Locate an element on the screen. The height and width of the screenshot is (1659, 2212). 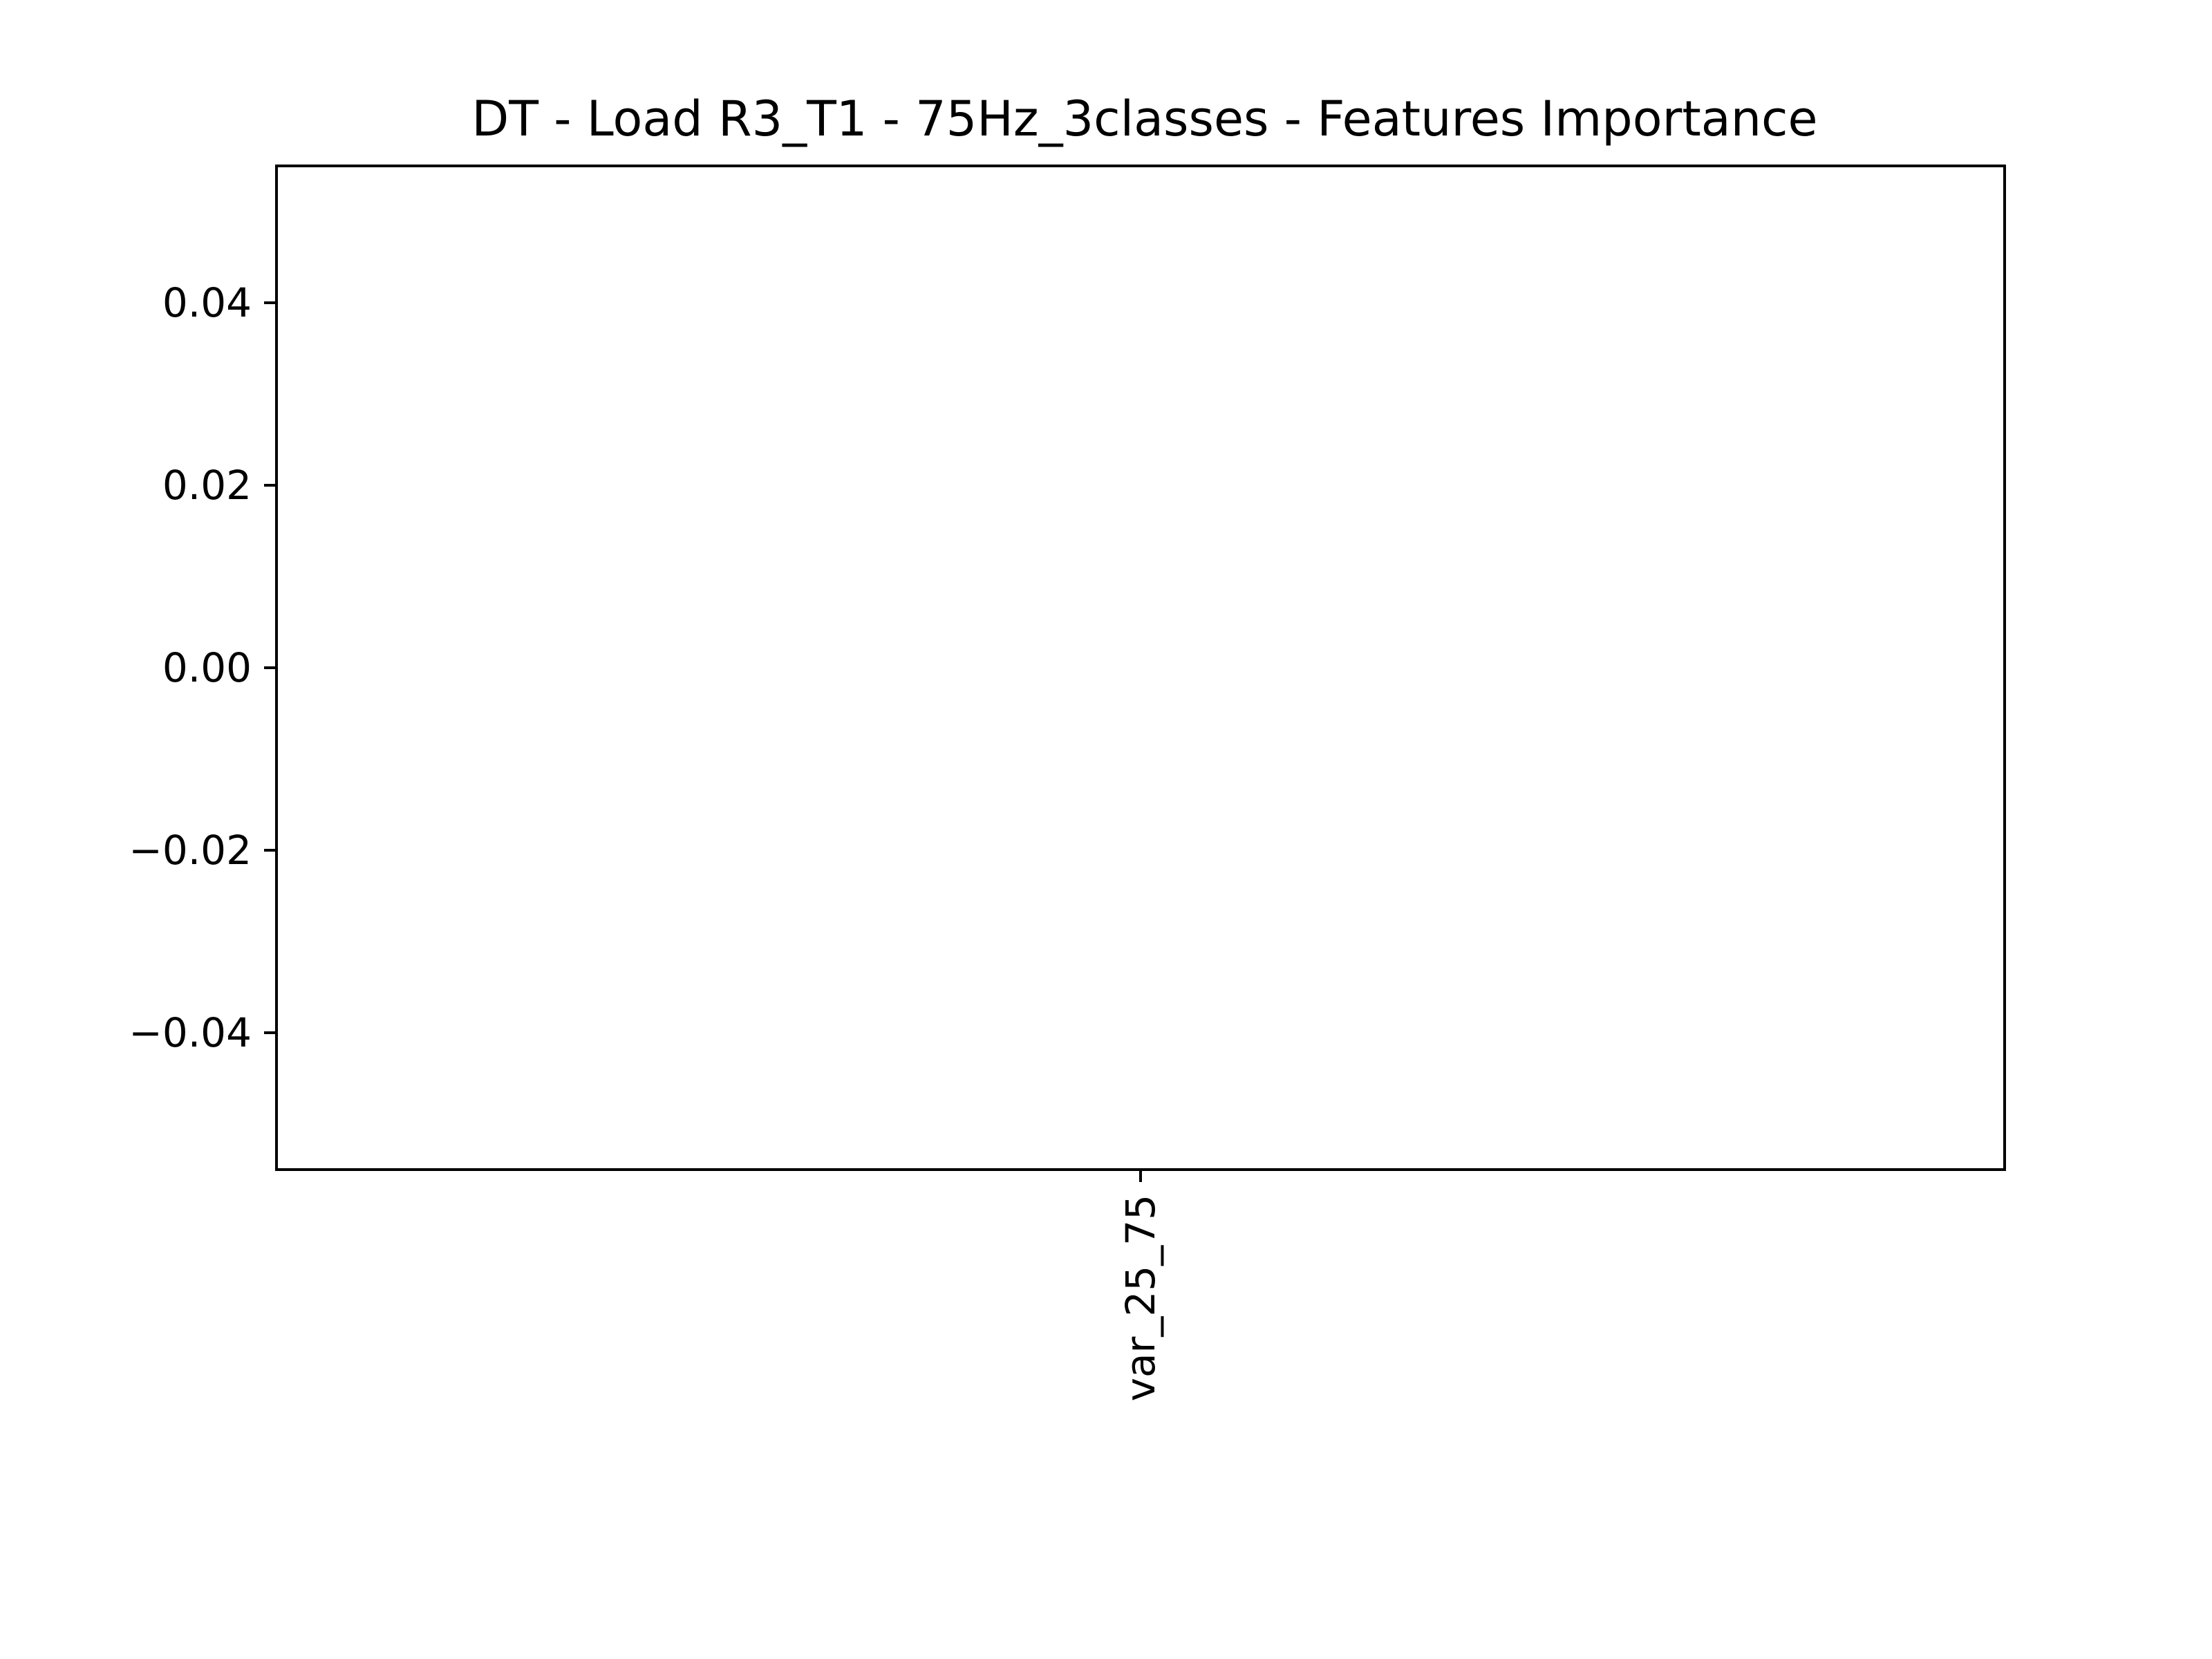
x-axis: var_25_75 is located at coordinates (1140, 1285).